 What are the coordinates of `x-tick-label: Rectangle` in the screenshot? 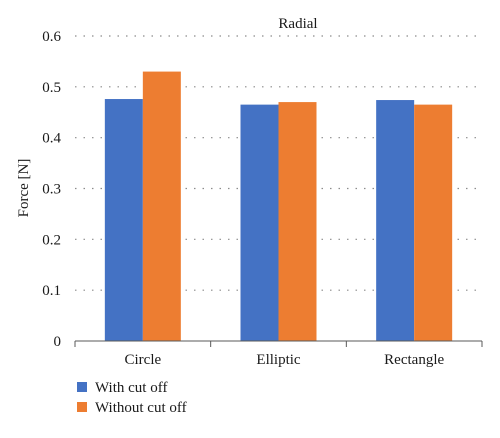 It's located at (414, 360).